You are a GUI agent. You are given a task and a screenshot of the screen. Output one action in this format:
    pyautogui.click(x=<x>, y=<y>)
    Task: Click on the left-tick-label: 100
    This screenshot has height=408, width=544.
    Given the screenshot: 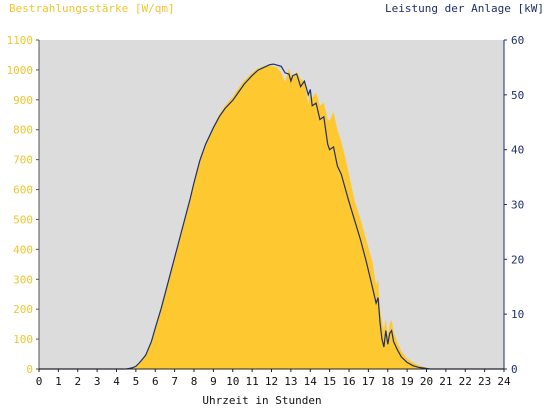 What is the action you would take?
    pyautogui.click(x=23, y=339)
    